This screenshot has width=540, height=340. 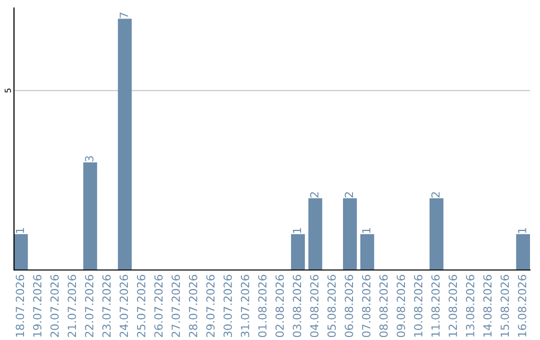 What do you see at coordinates (72, 305) in the screenshot?
I see `x-tick-label: 21.07.2026` at bounding box center [72, 305].